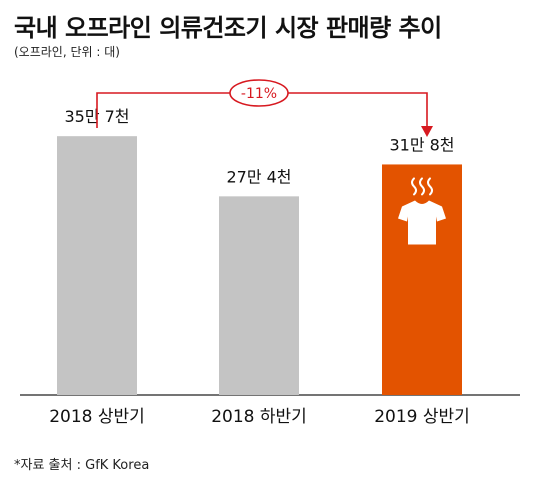 The image size is (539, 482). I want to click on shirt-with-steam-icon, so click(422, 211).